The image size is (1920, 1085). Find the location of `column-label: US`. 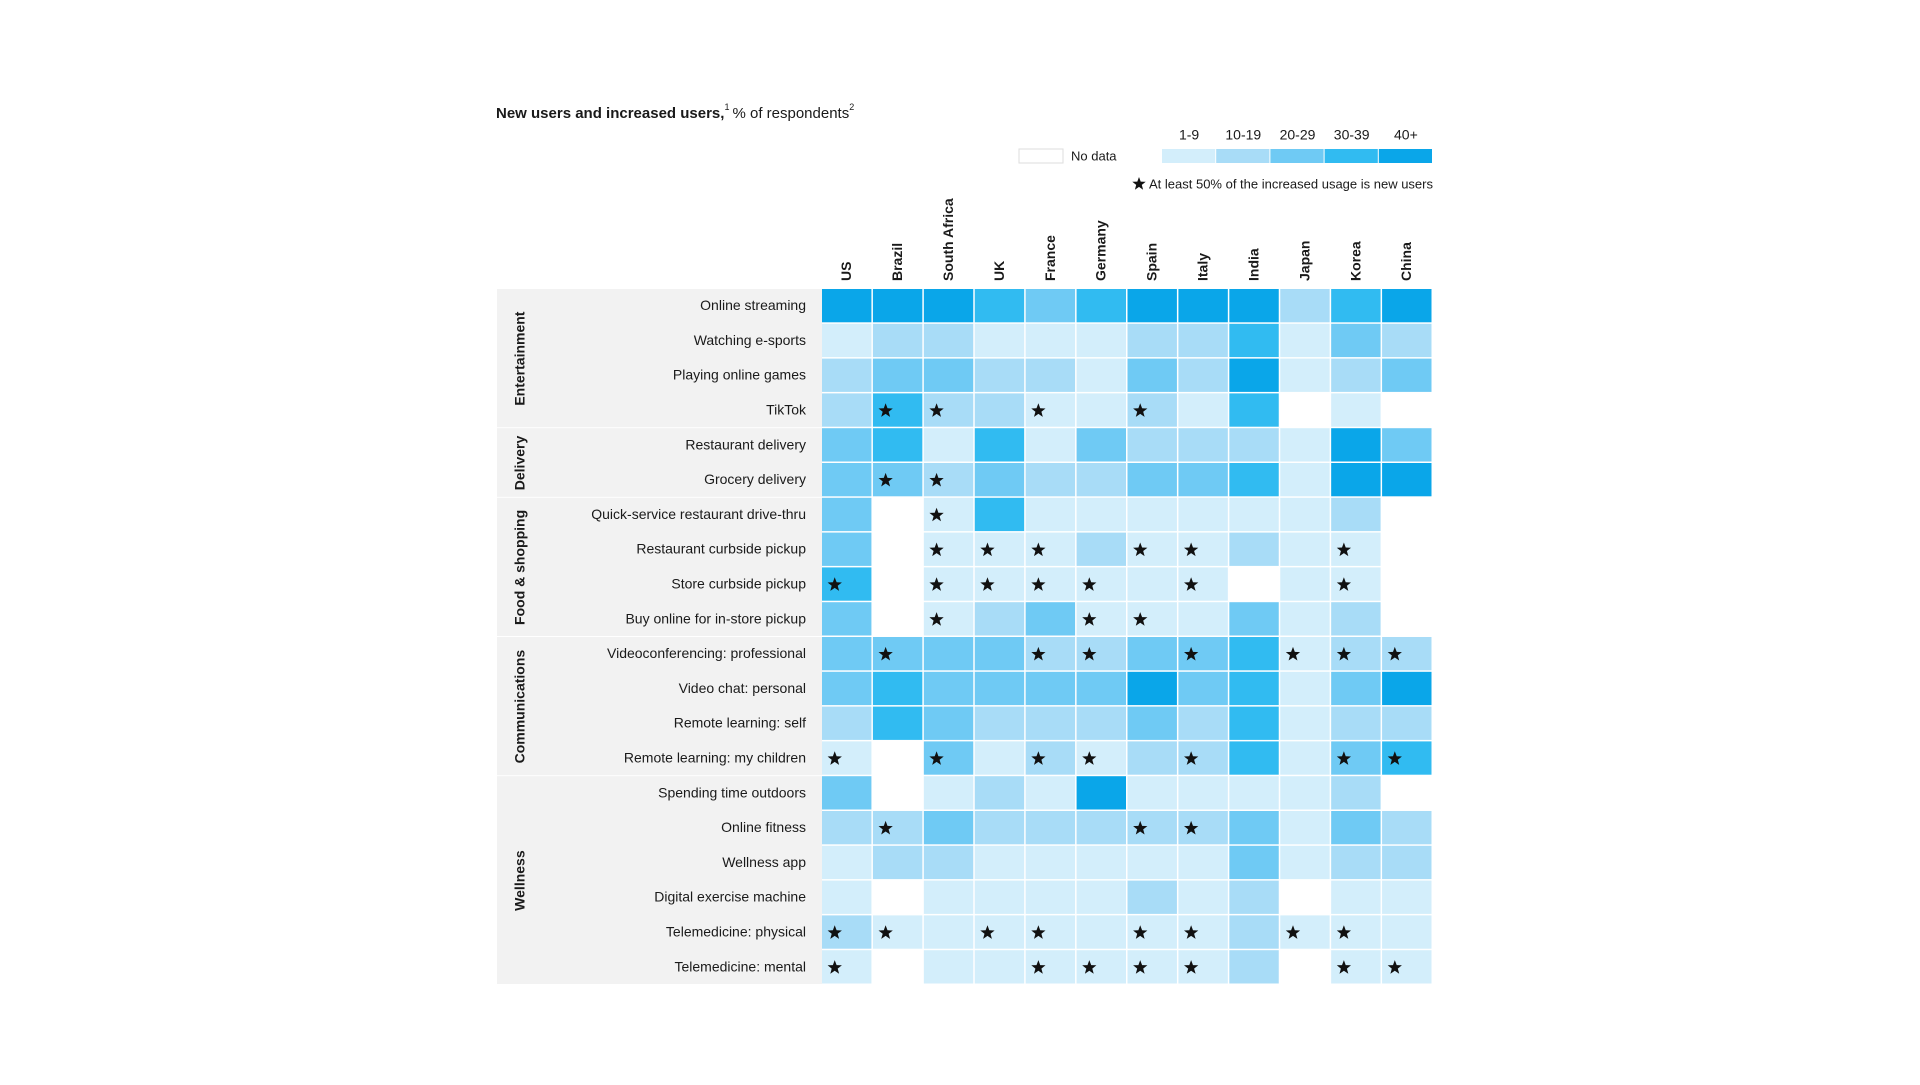

column-label: US is located at coordinates (846, 271).